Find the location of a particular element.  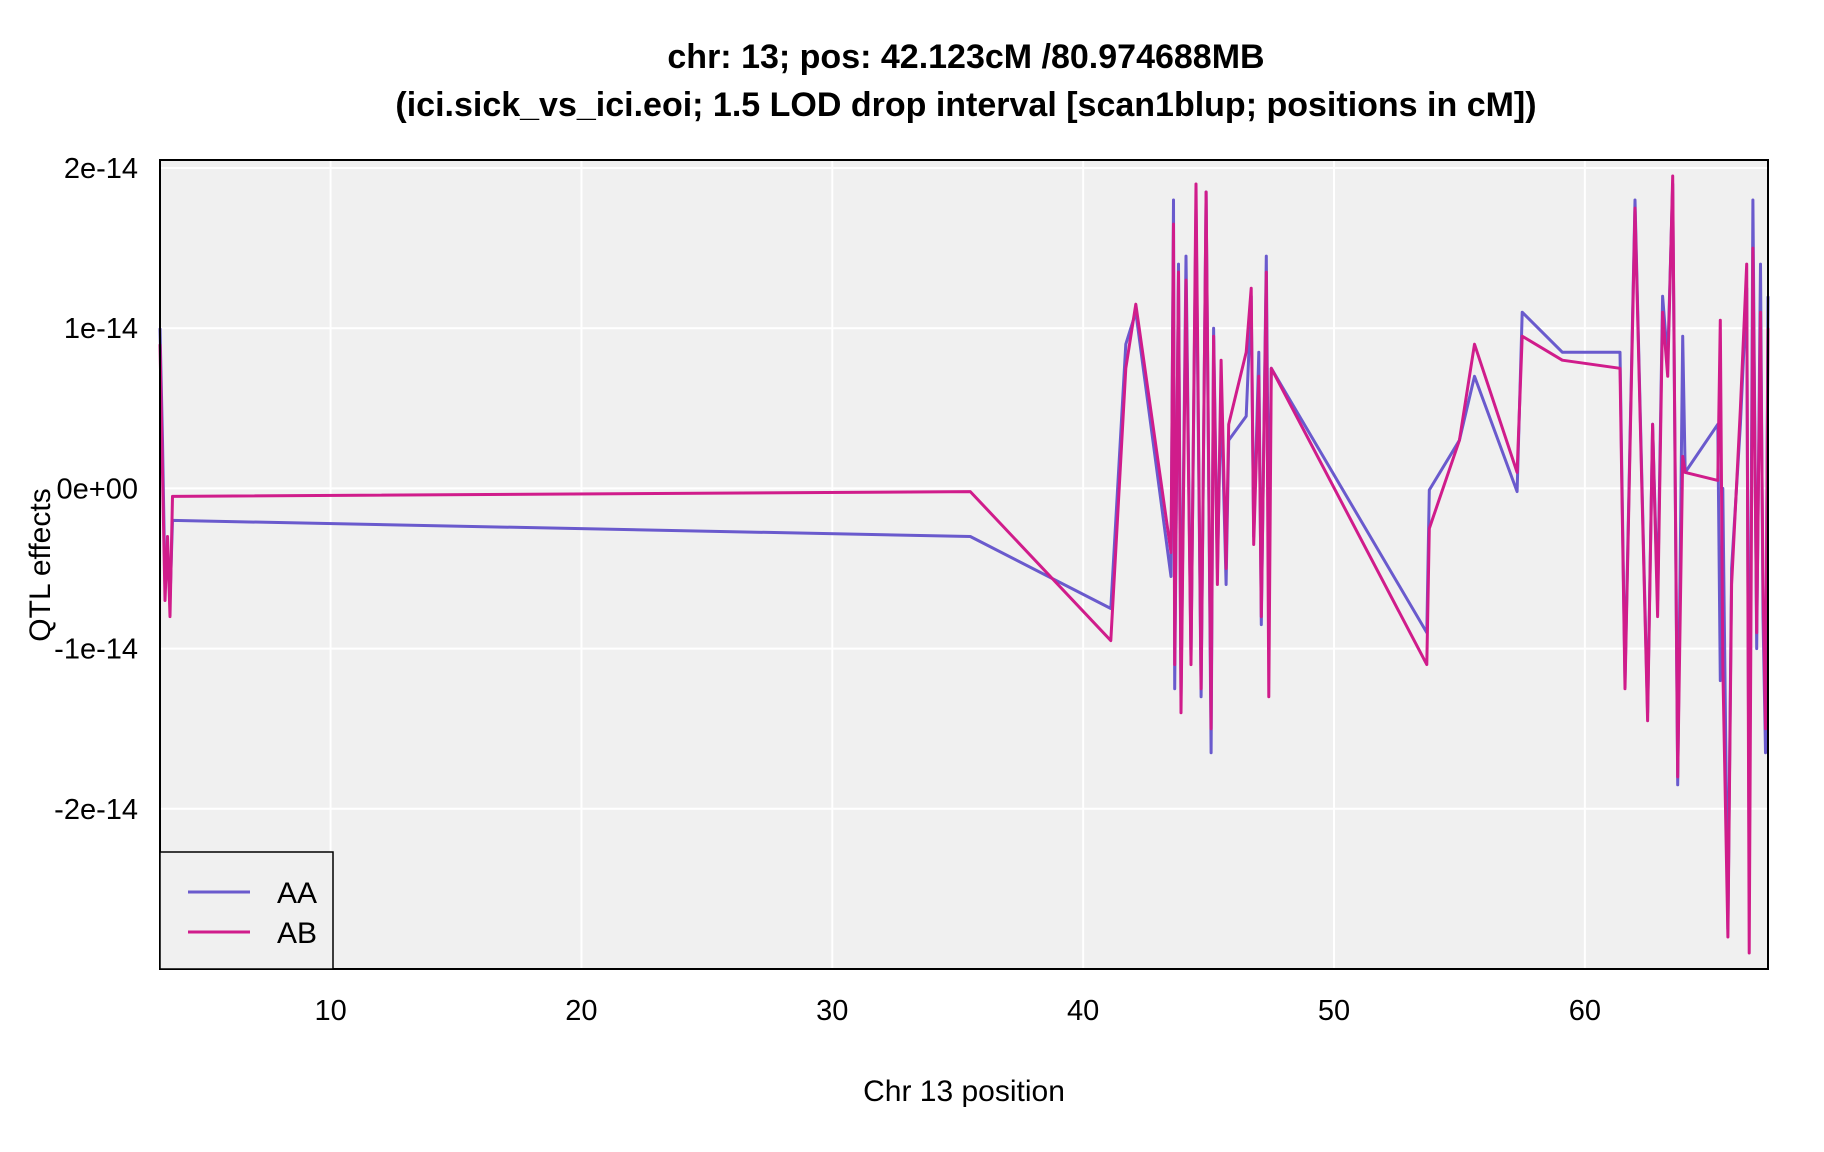

y-axis-ticks: 2e-14 1e-14 0e+00 -1e-14 -2e-14 is located at coordinates (96, 489).